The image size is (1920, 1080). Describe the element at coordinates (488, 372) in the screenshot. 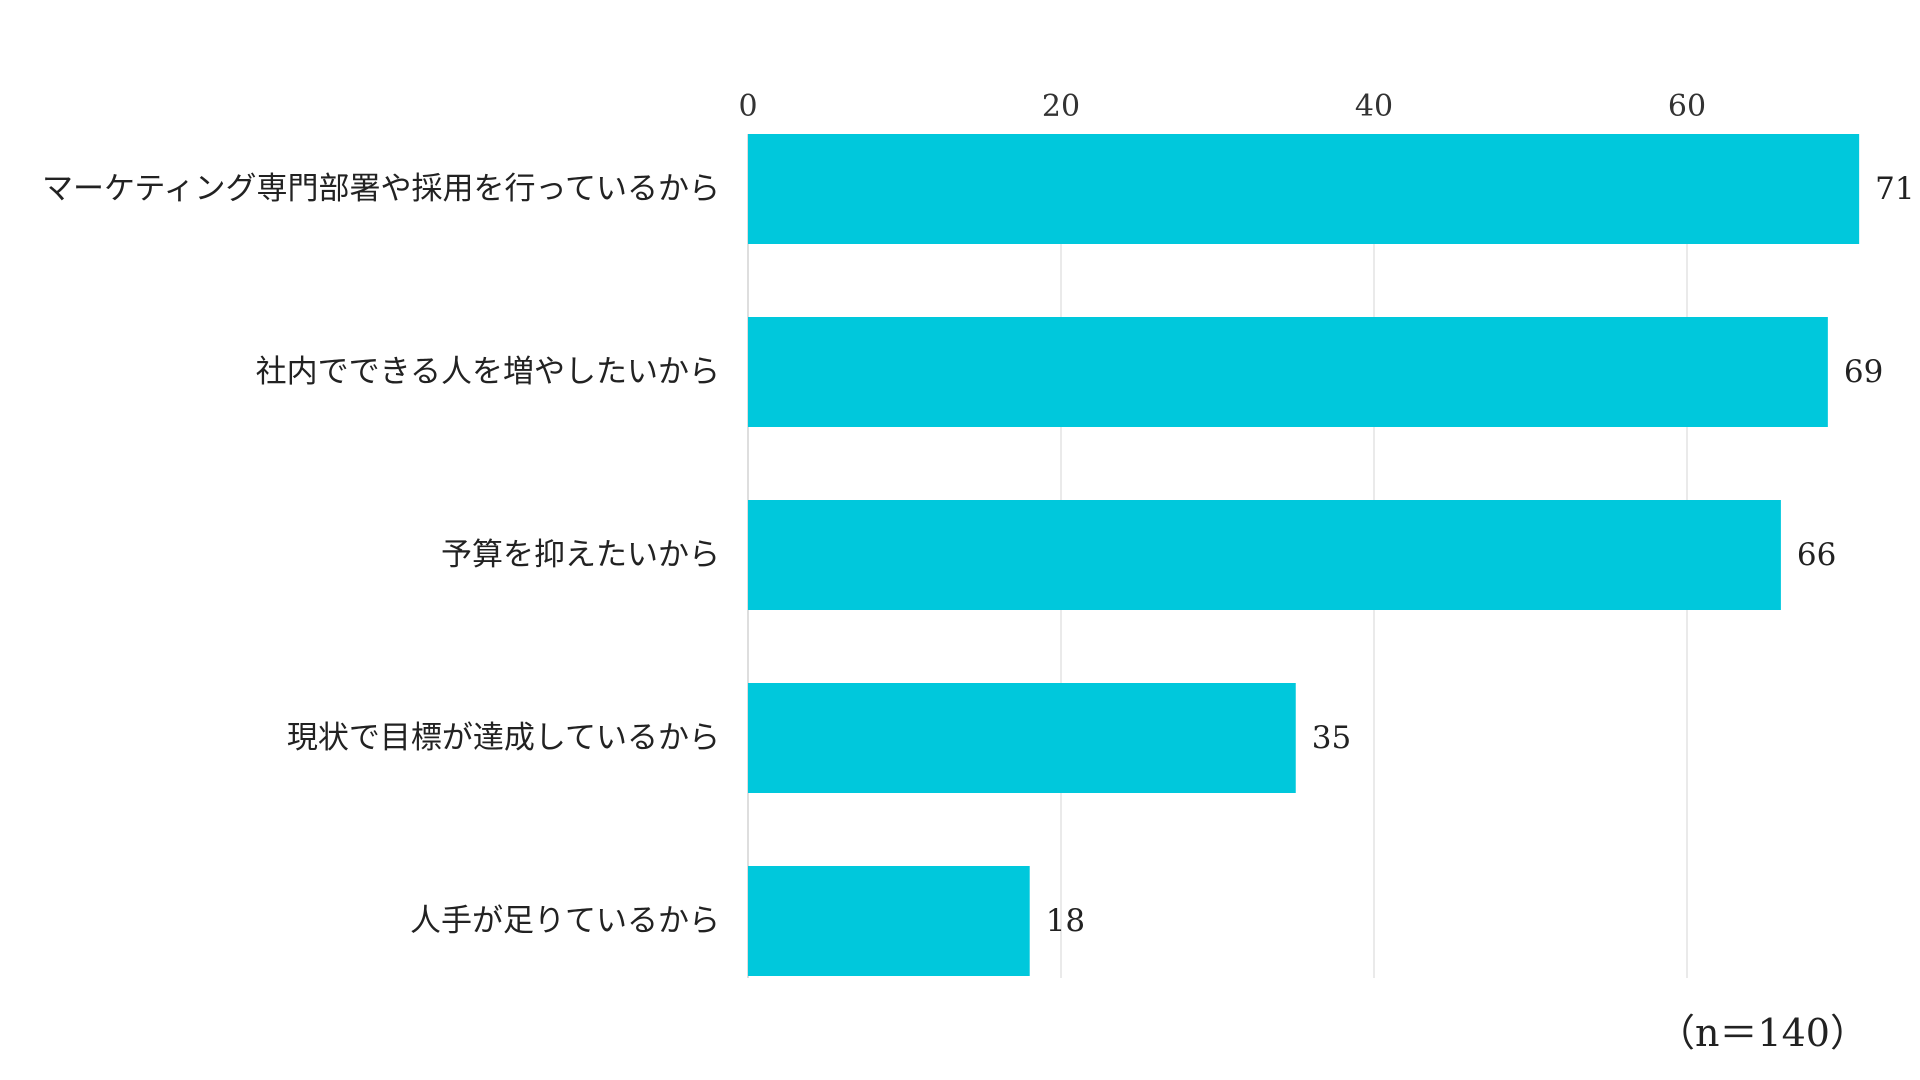

I see `category-label: 社内でできる人を増やしたいから` at that location.